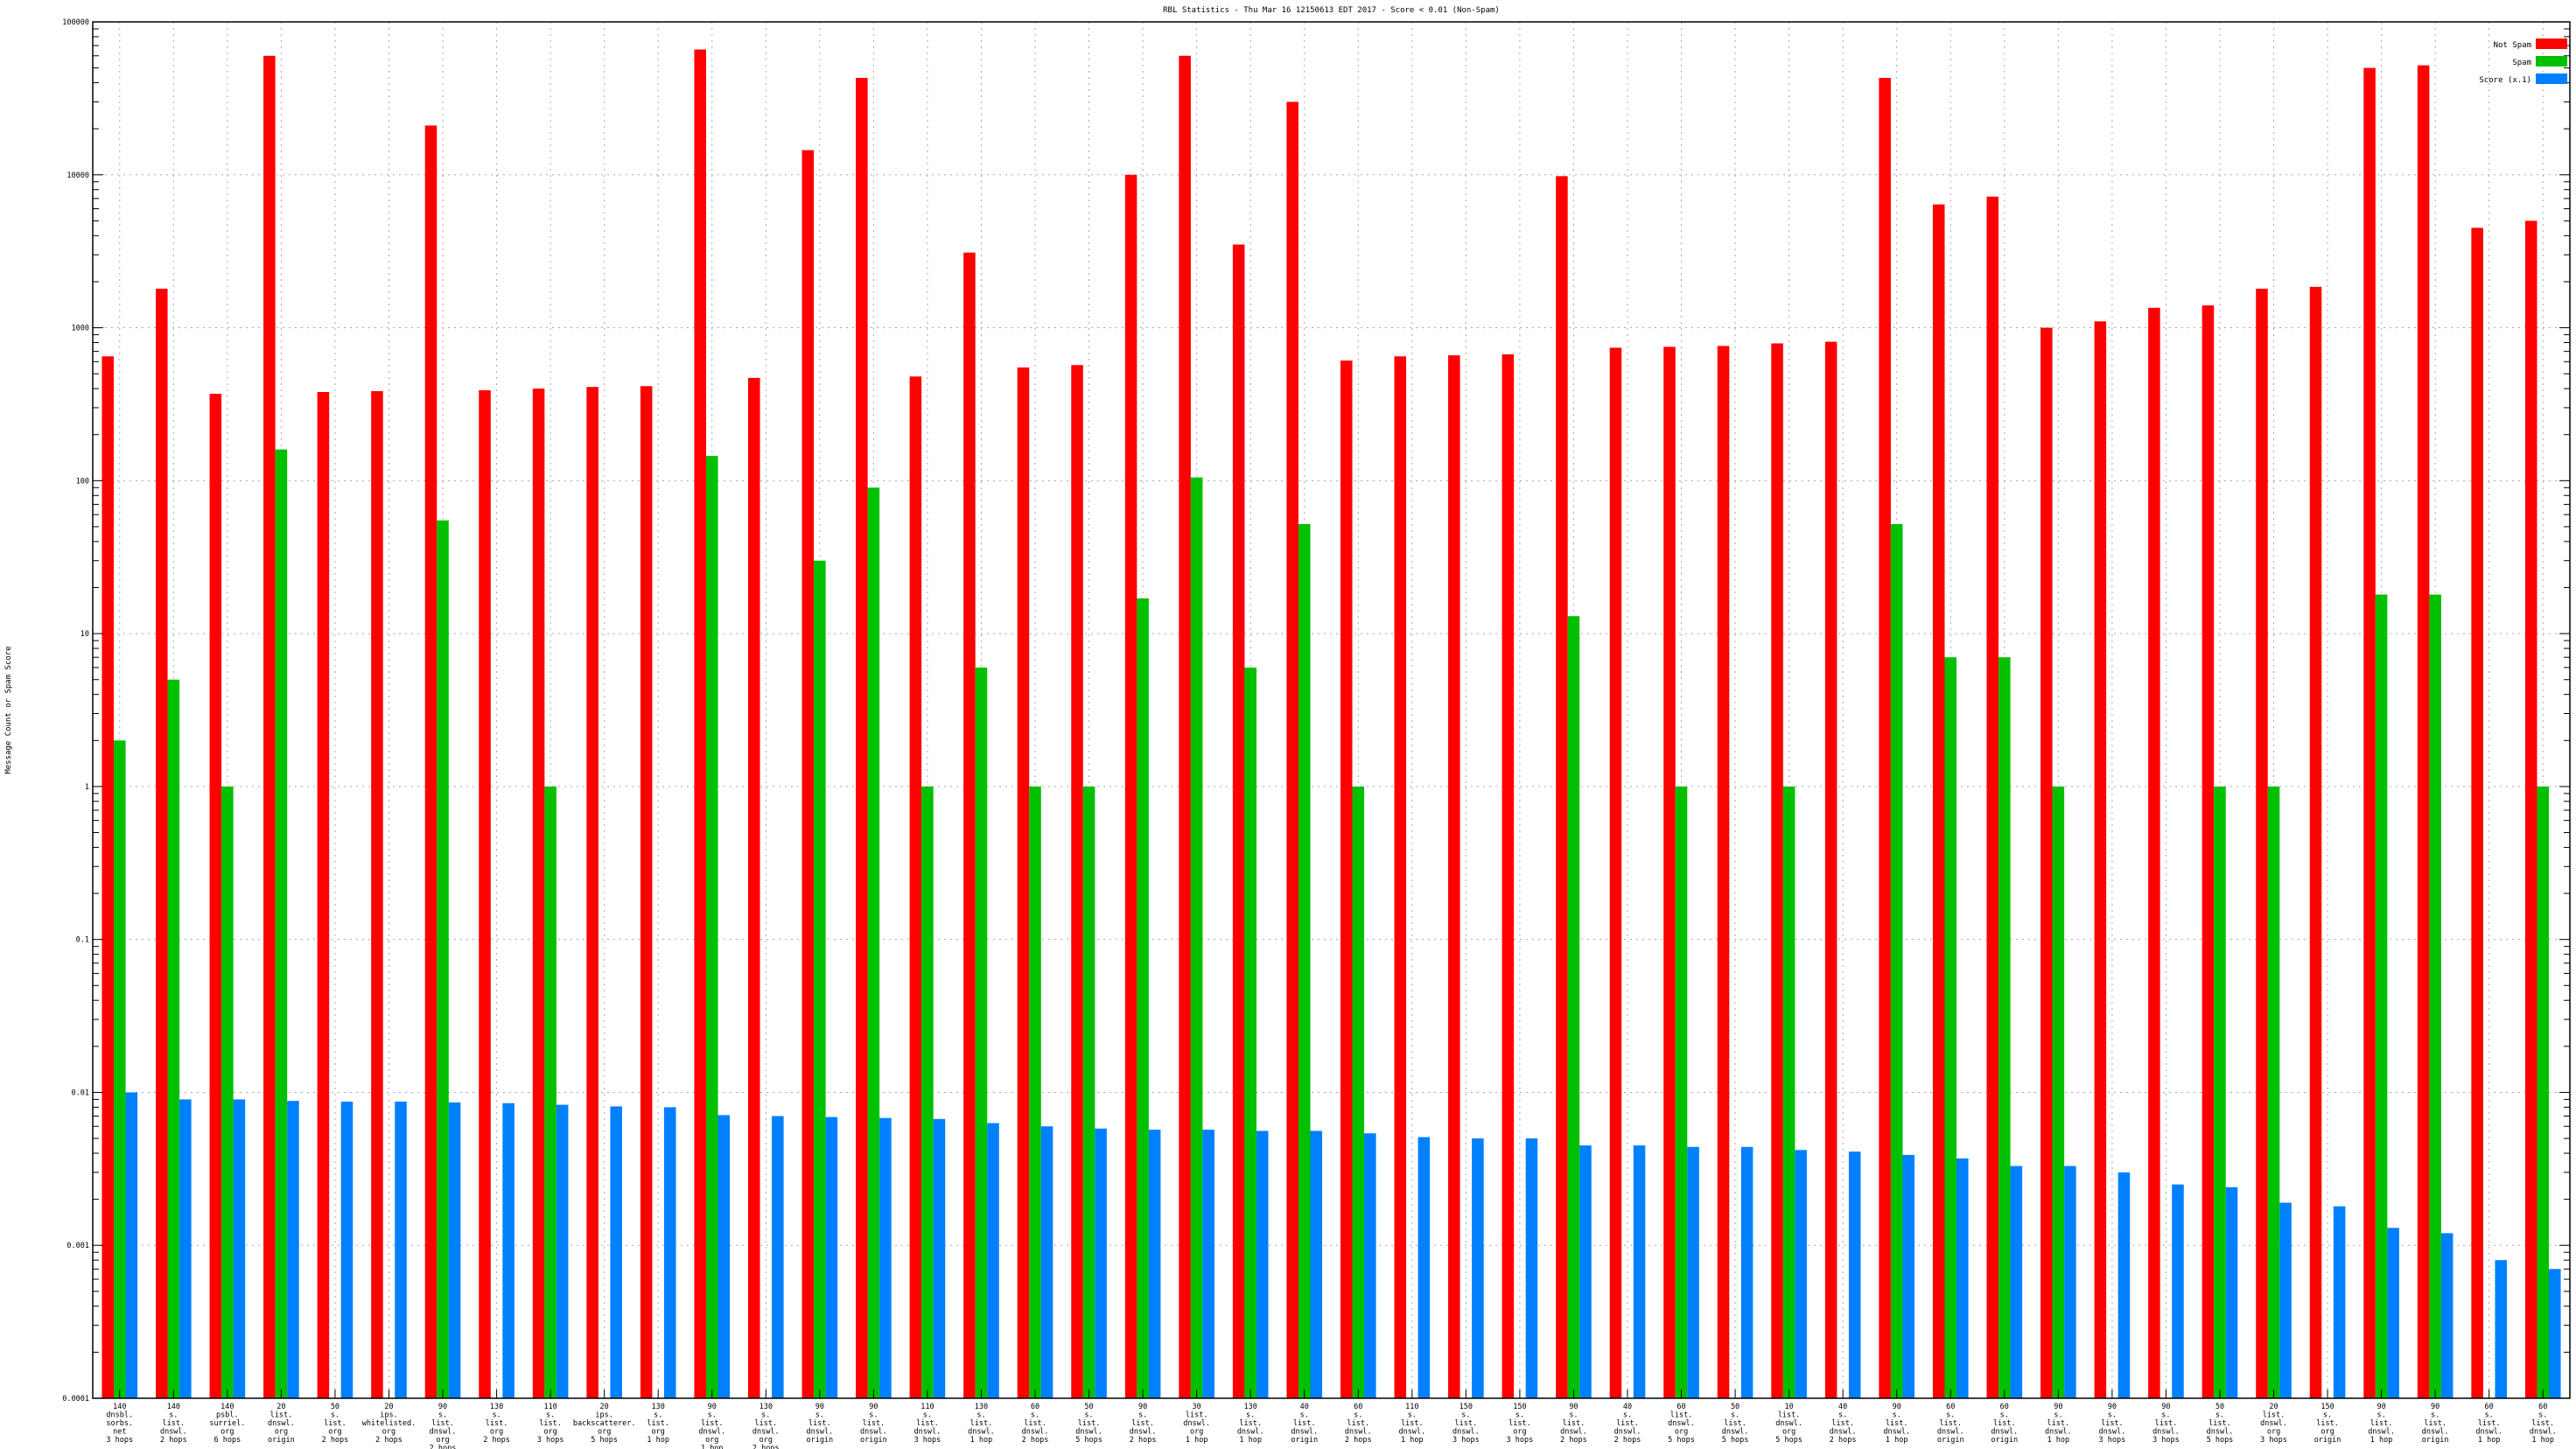 This screenshot has width=2576, height=1449. Describe the element at coordinates (77, 176) in the screenshot. I see `y-tick-label: 10000` at that location.